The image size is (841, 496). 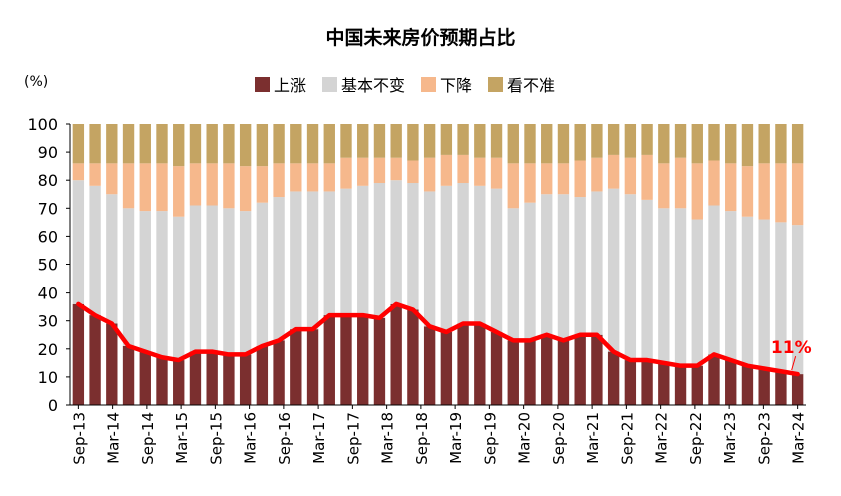 I want to click on legend-swatch-up, so click(x=262, y=84).